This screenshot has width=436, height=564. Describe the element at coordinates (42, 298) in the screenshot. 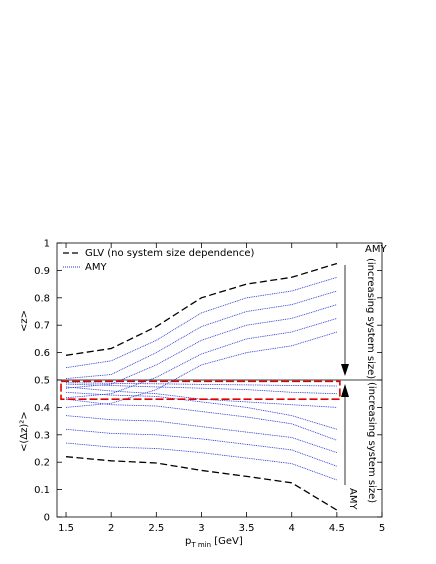

I see `y-tick-label: 0.8` at that location.